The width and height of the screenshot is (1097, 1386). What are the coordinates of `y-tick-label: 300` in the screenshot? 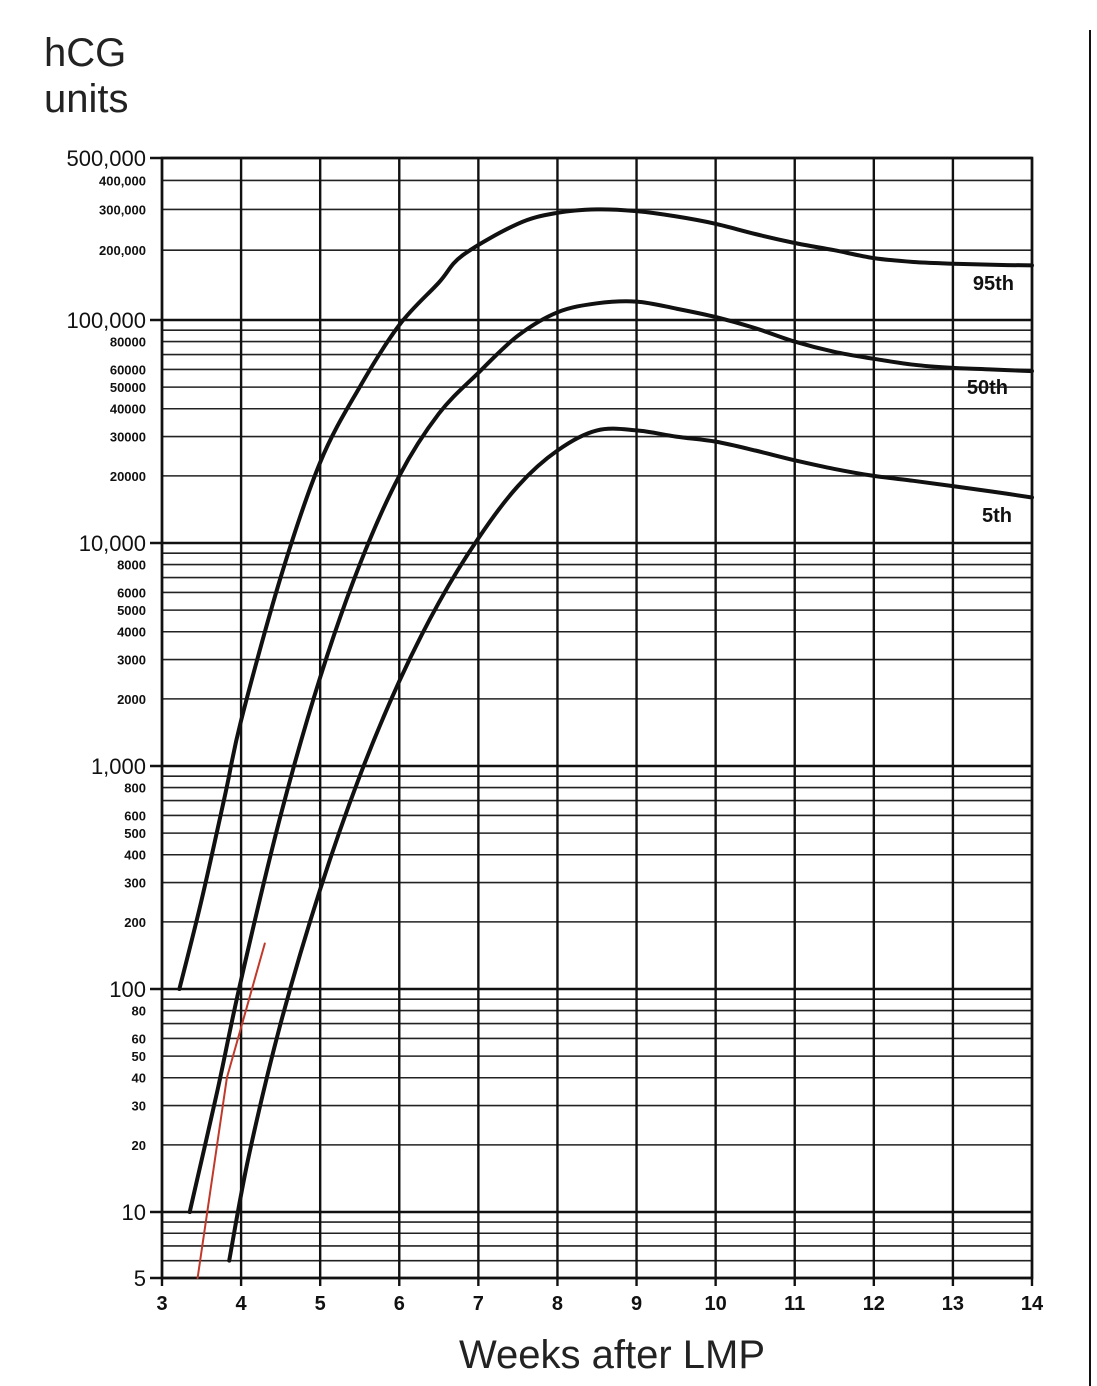 It's located at (135, 883).